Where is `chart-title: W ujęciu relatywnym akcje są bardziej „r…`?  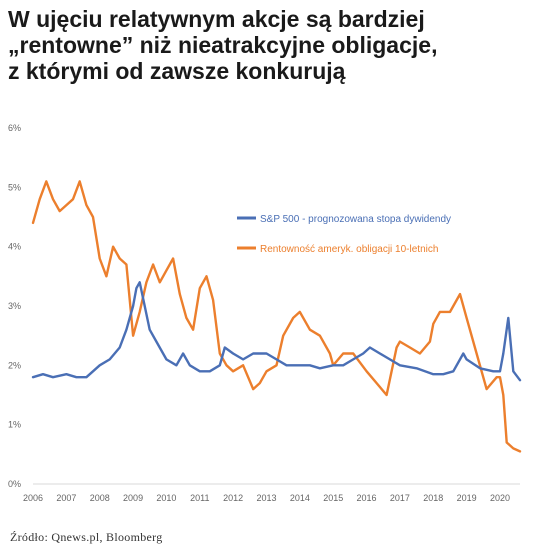 chart-title: W ujęciu relatywnym akcje są bardziej „r… is located at coordinates (268, 45).